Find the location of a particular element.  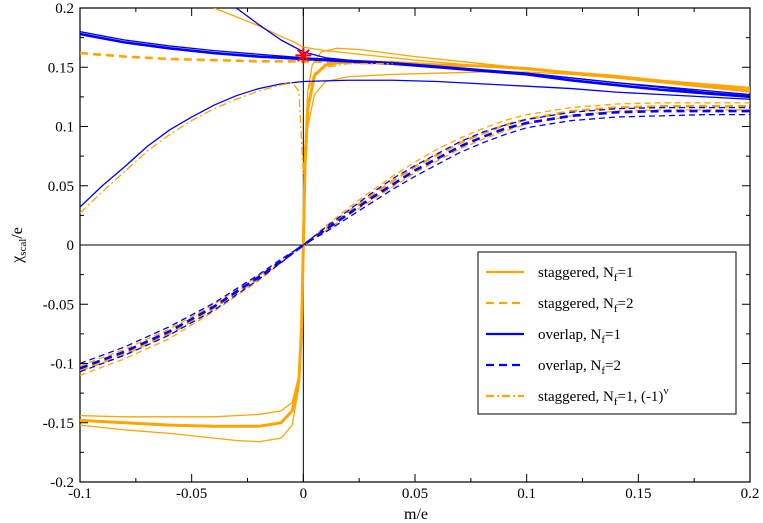

y-tick-label: 0.15 is located at coordinates (61, 68).